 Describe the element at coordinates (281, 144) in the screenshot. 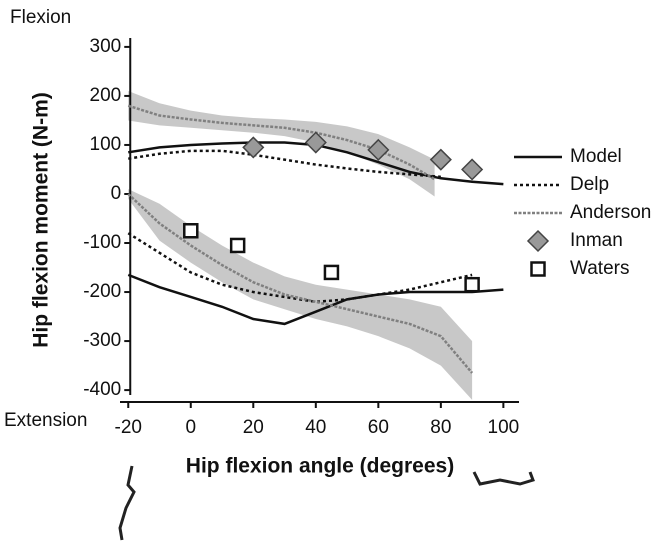

I see `band` at that location.